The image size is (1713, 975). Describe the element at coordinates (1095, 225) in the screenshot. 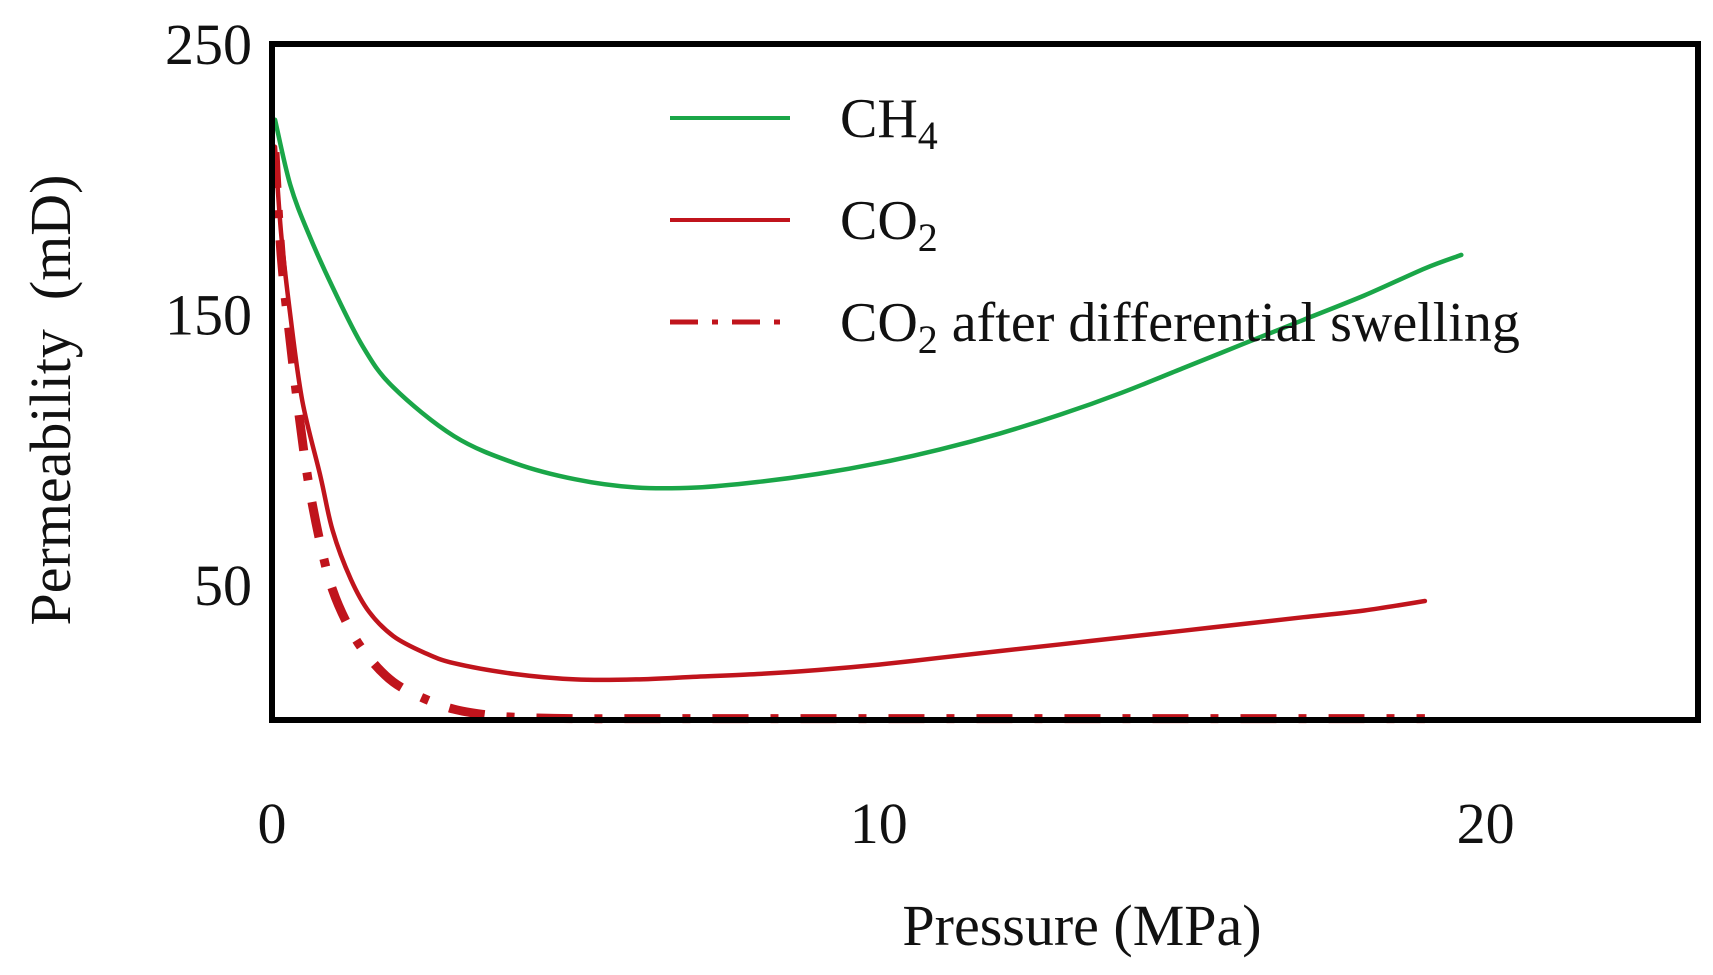

I see `legend: CH4 CO2 CO2 after differential swelling` at that location.